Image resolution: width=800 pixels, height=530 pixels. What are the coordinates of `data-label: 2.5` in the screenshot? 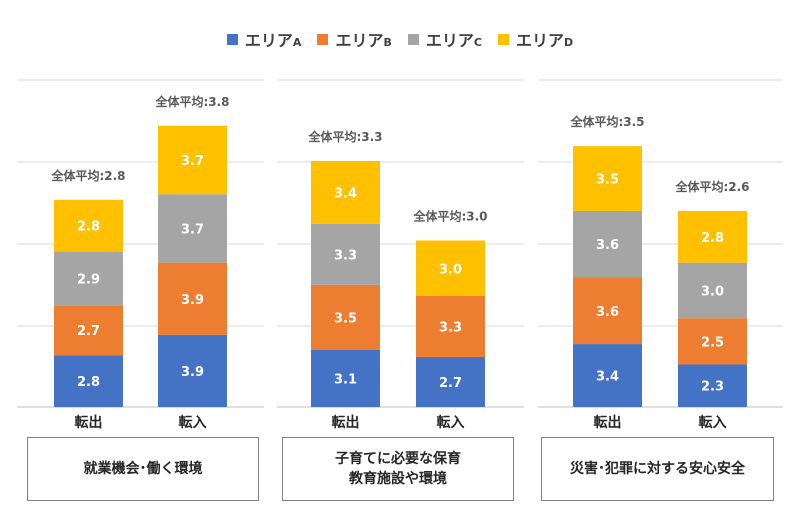 It's located at (712, 342).